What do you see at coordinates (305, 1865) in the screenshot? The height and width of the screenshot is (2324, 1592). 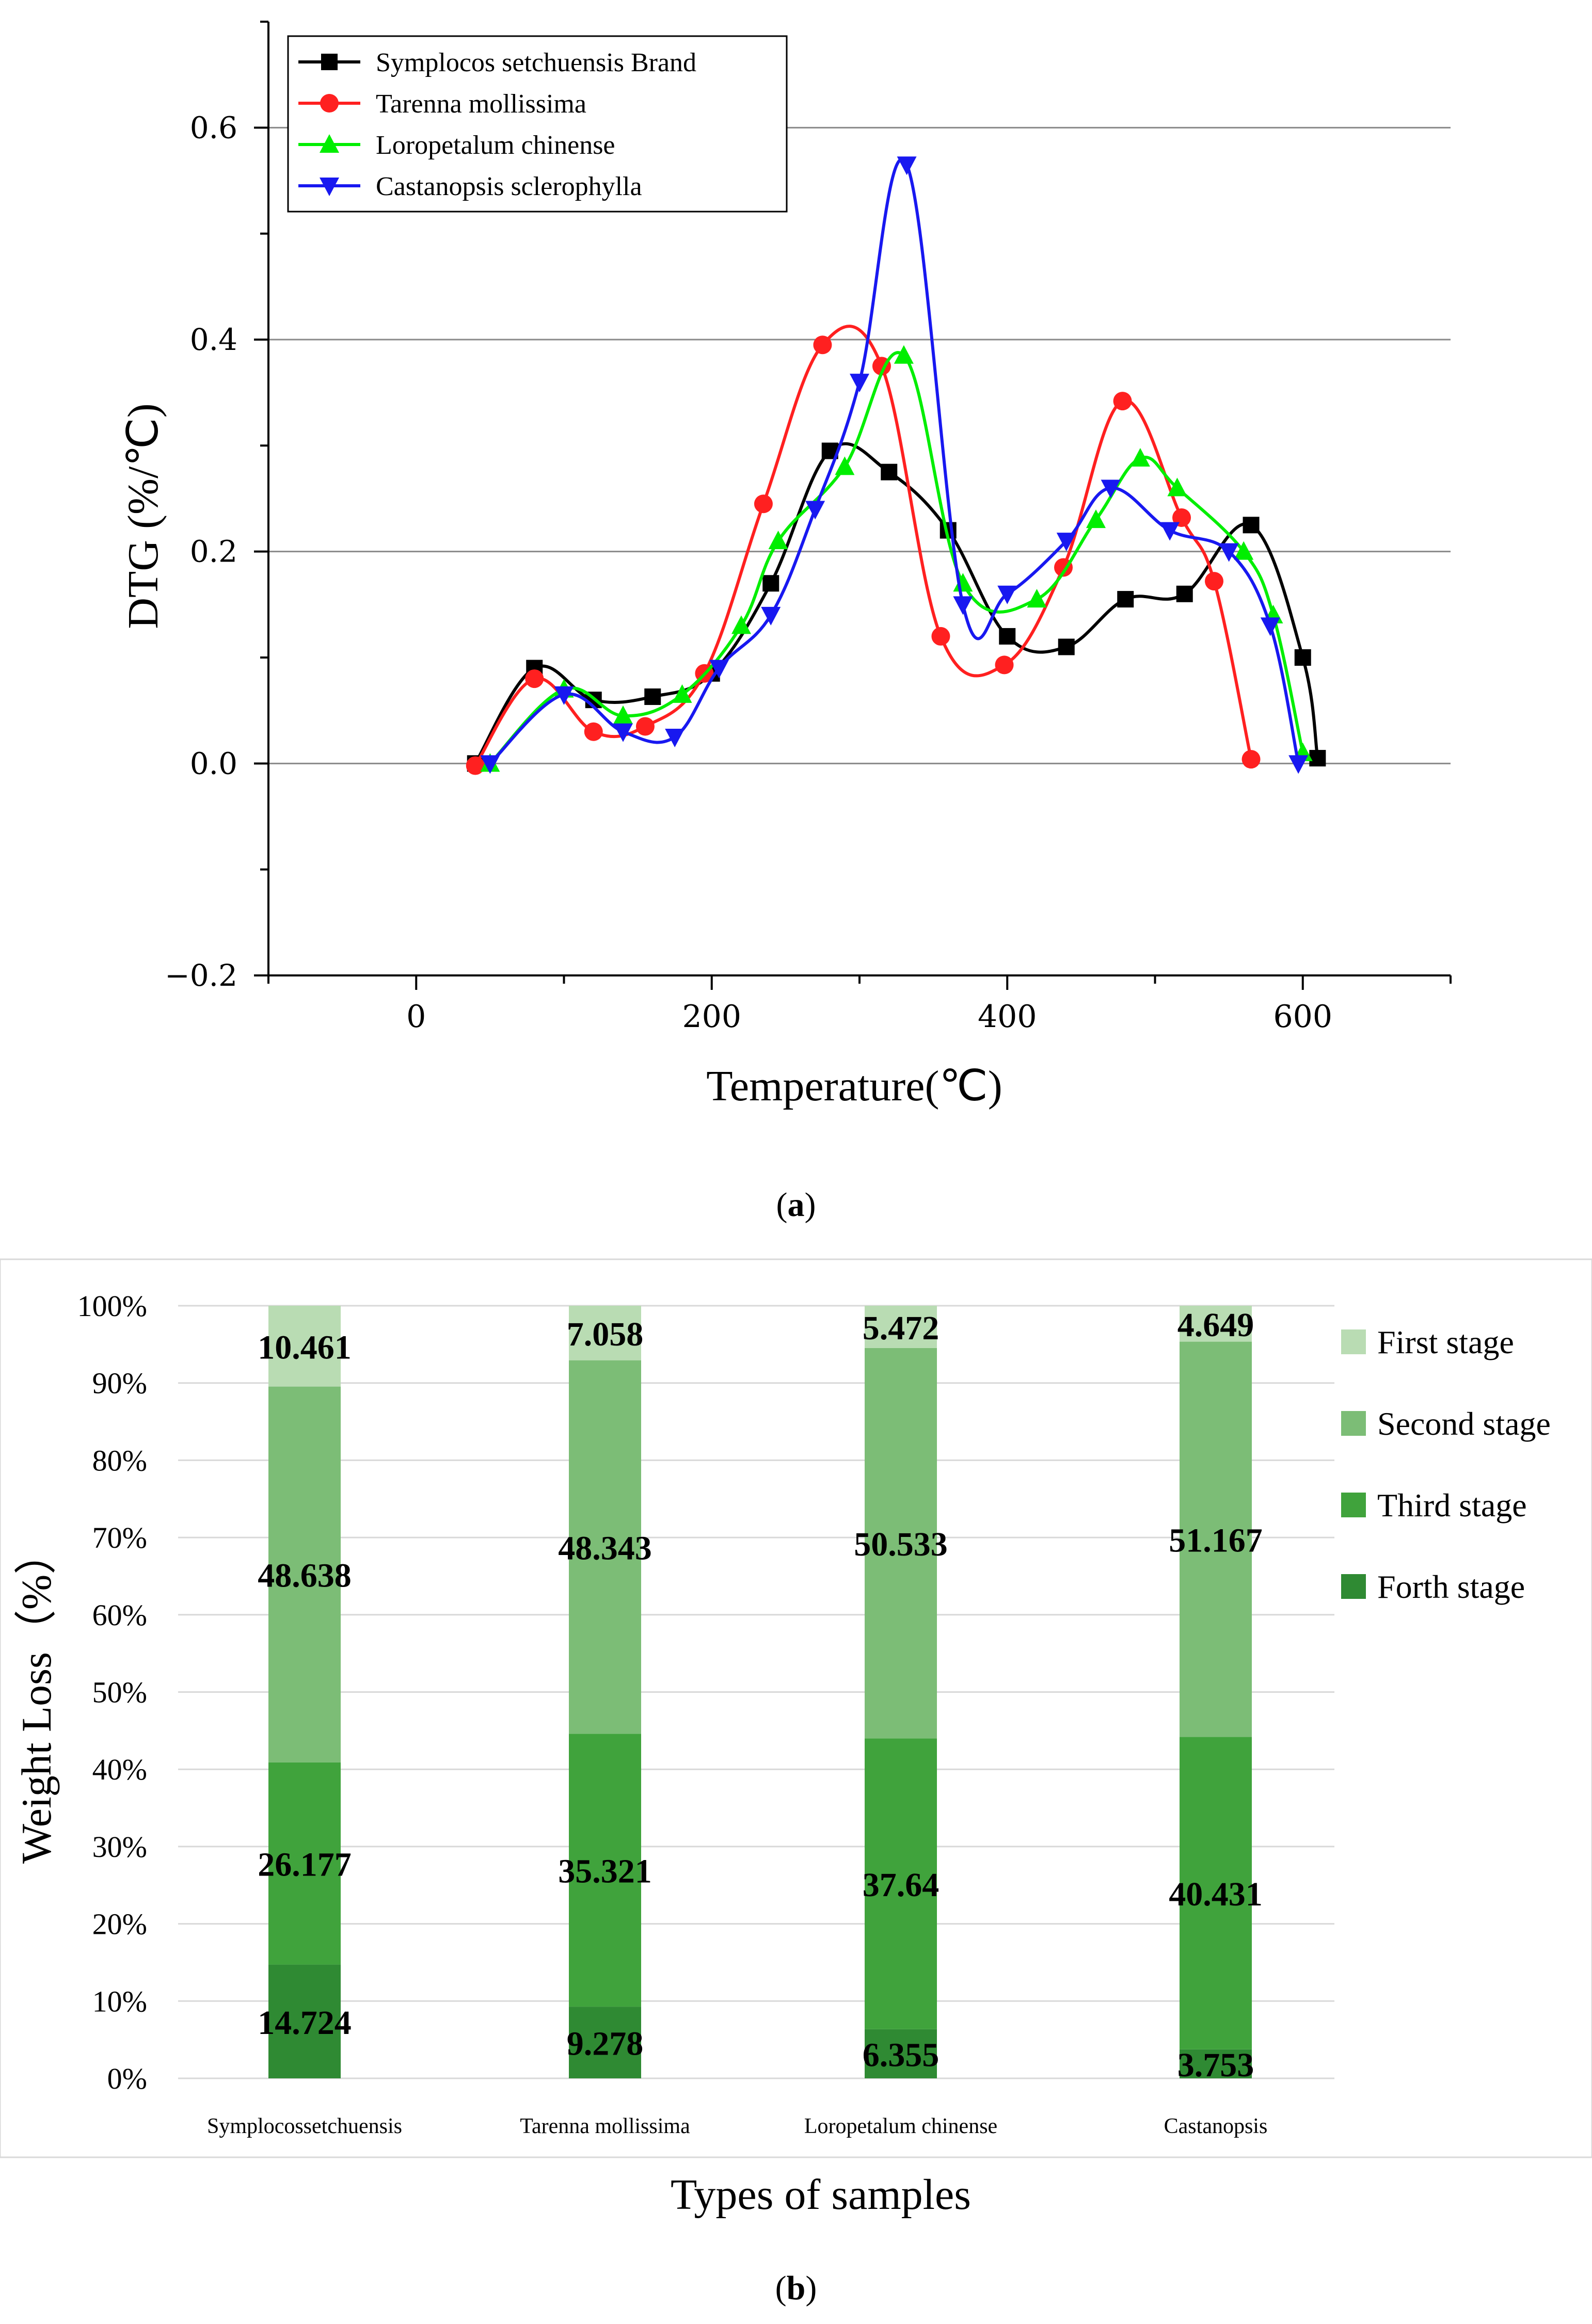 I see `data-label: 26.177` at bounding box center [305, 1865].